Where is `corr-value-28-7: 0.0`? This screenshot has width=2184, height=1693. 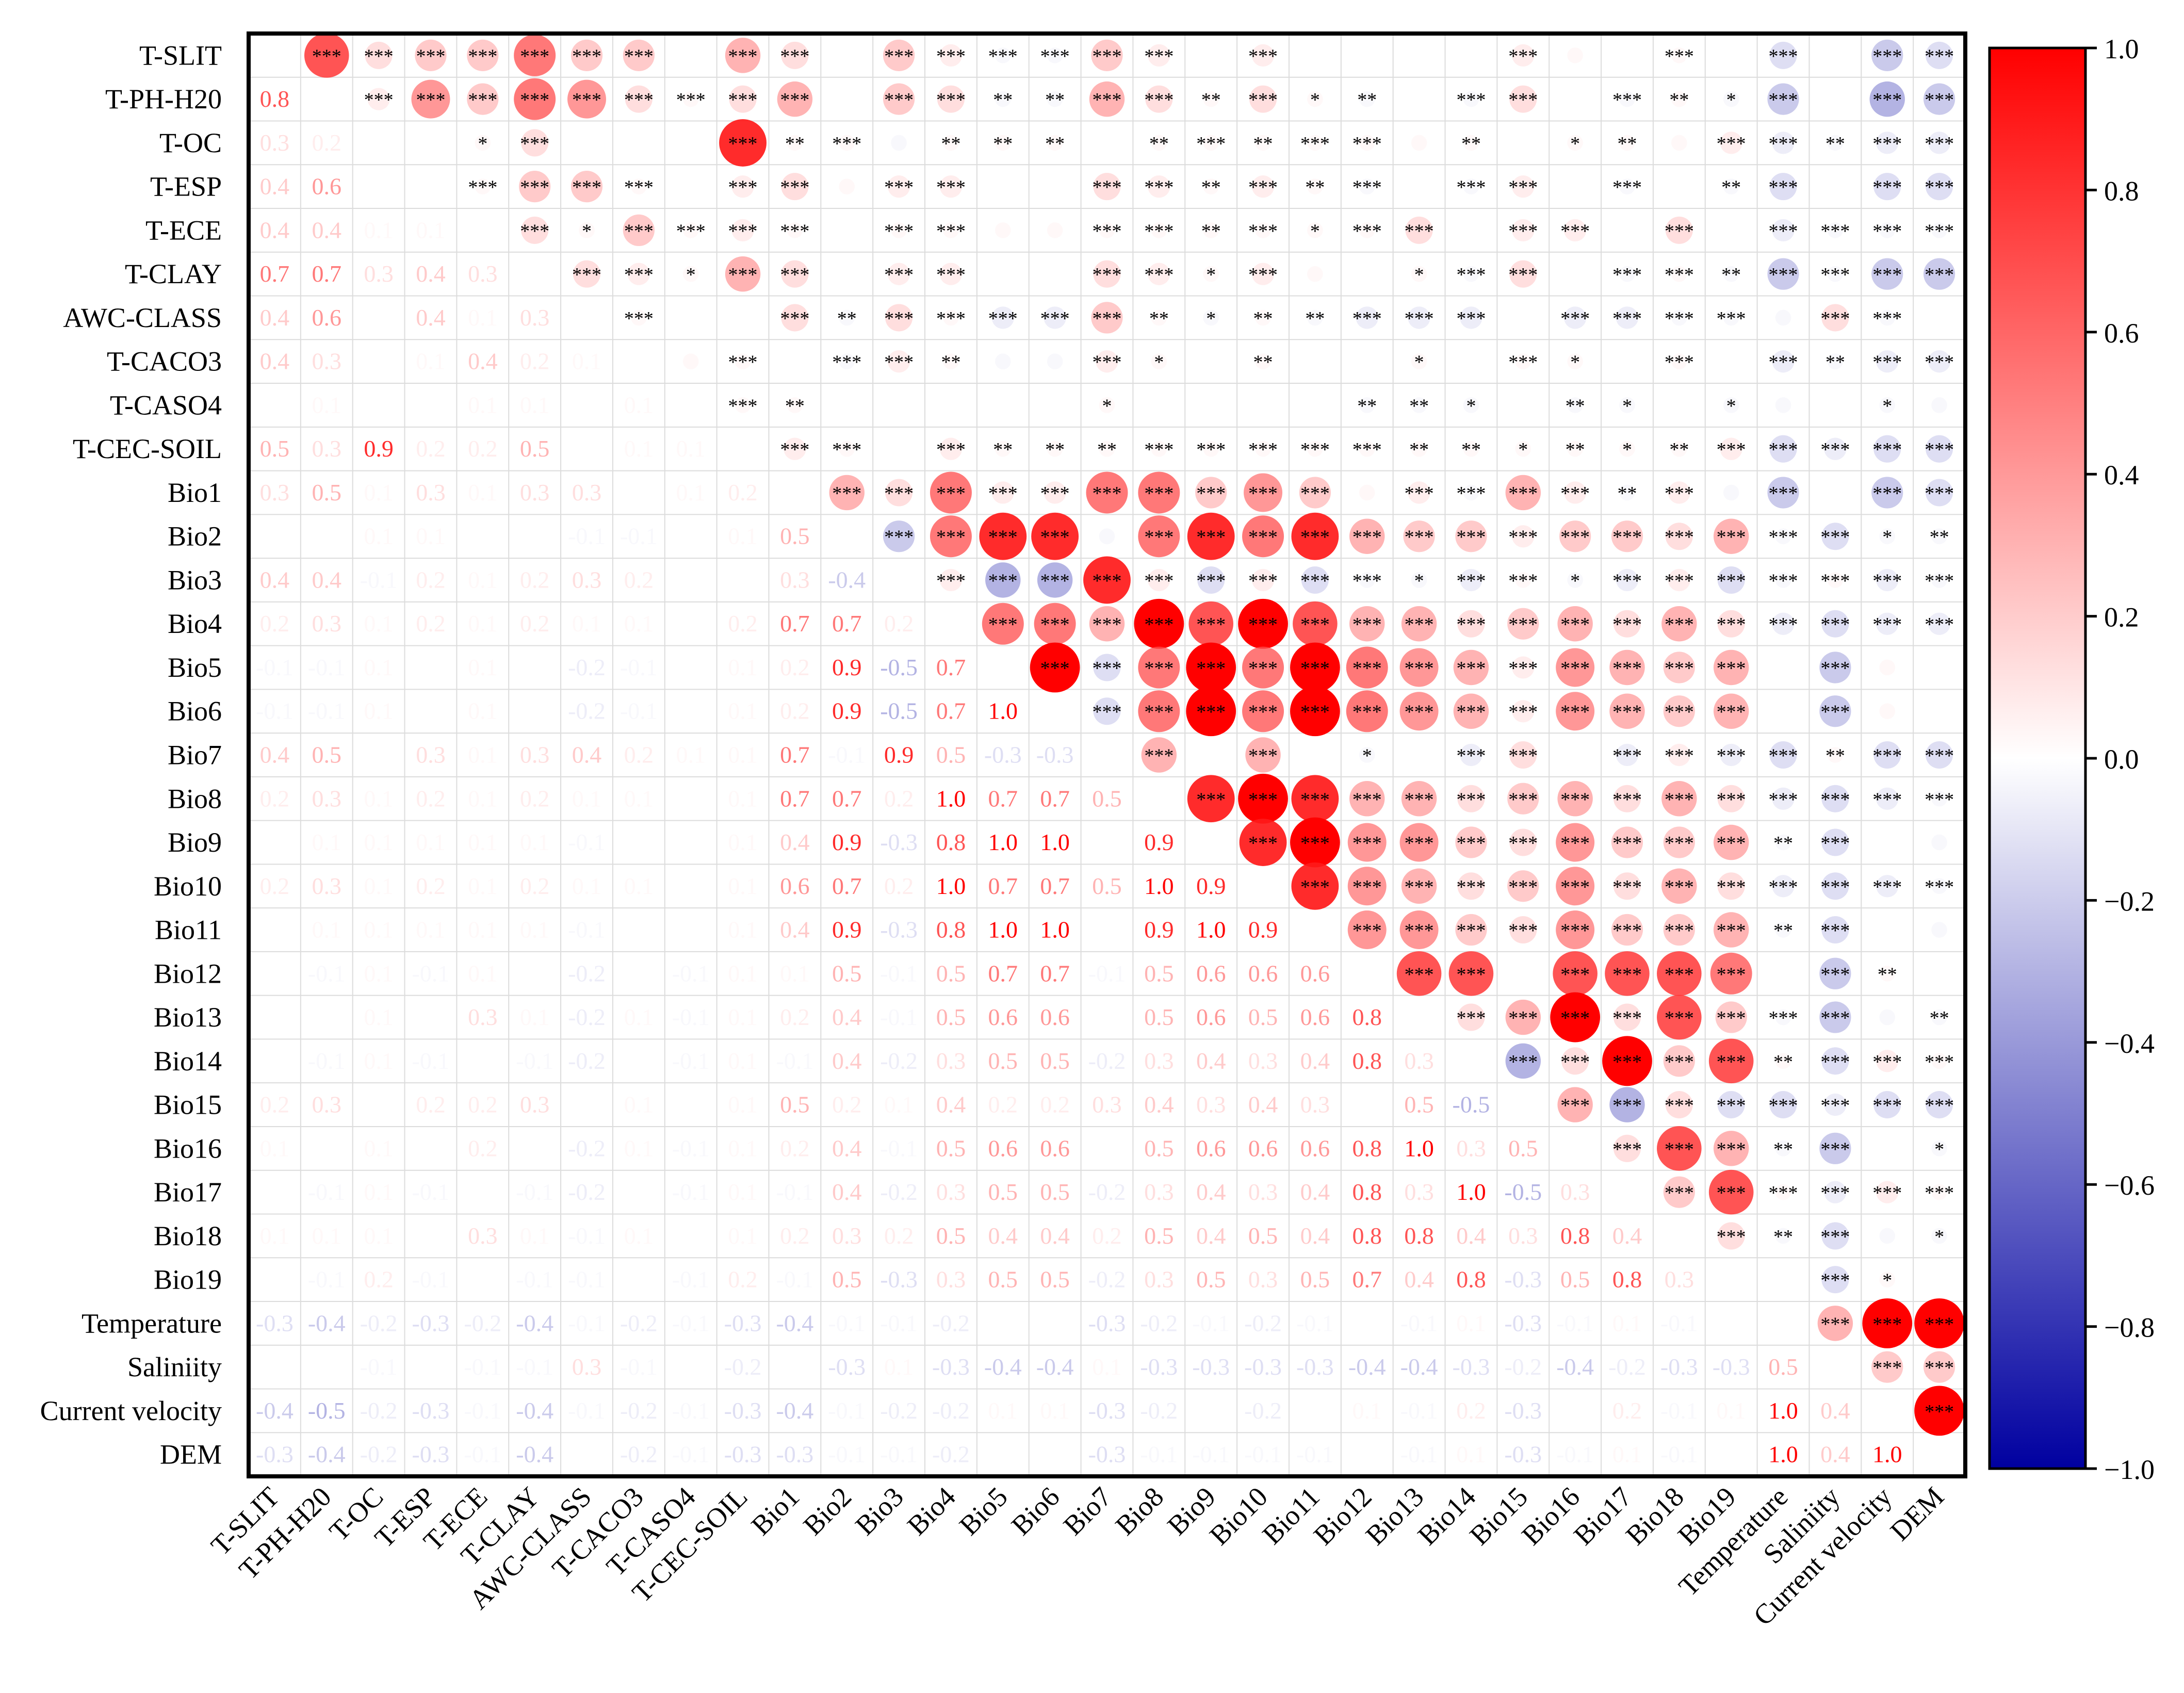
corr-value-28-7: 0.0 is located at coordinates (639, 1280).